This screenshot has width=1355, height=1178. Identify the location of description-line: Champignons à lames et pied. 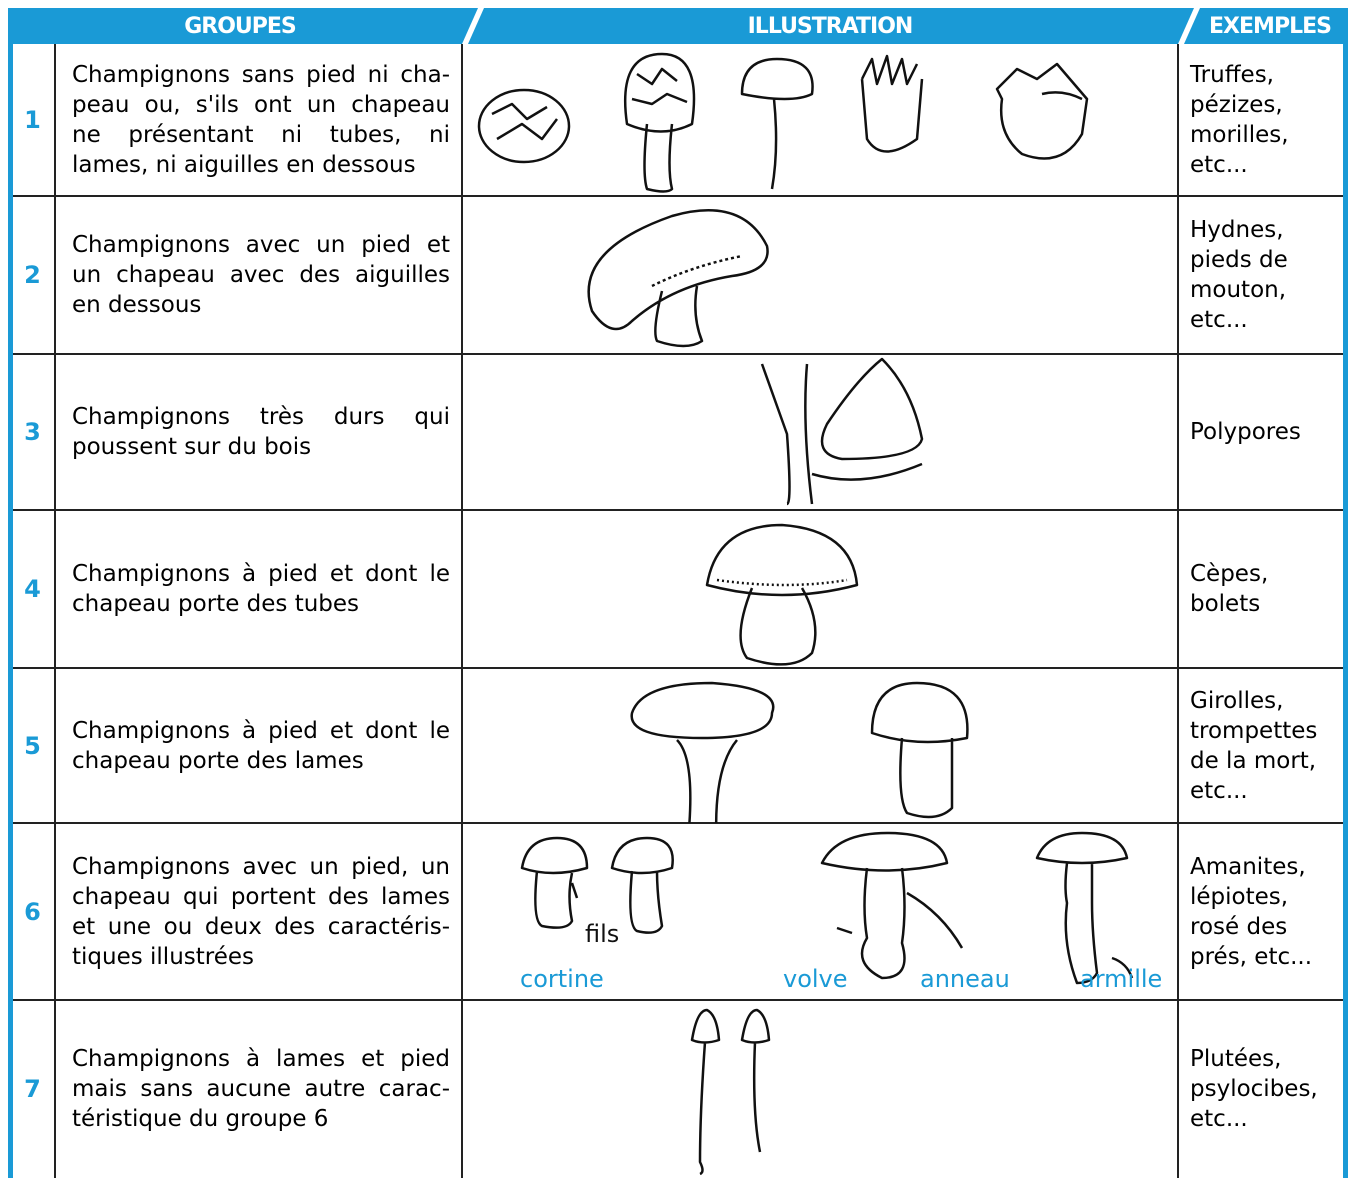
(261, 1059).